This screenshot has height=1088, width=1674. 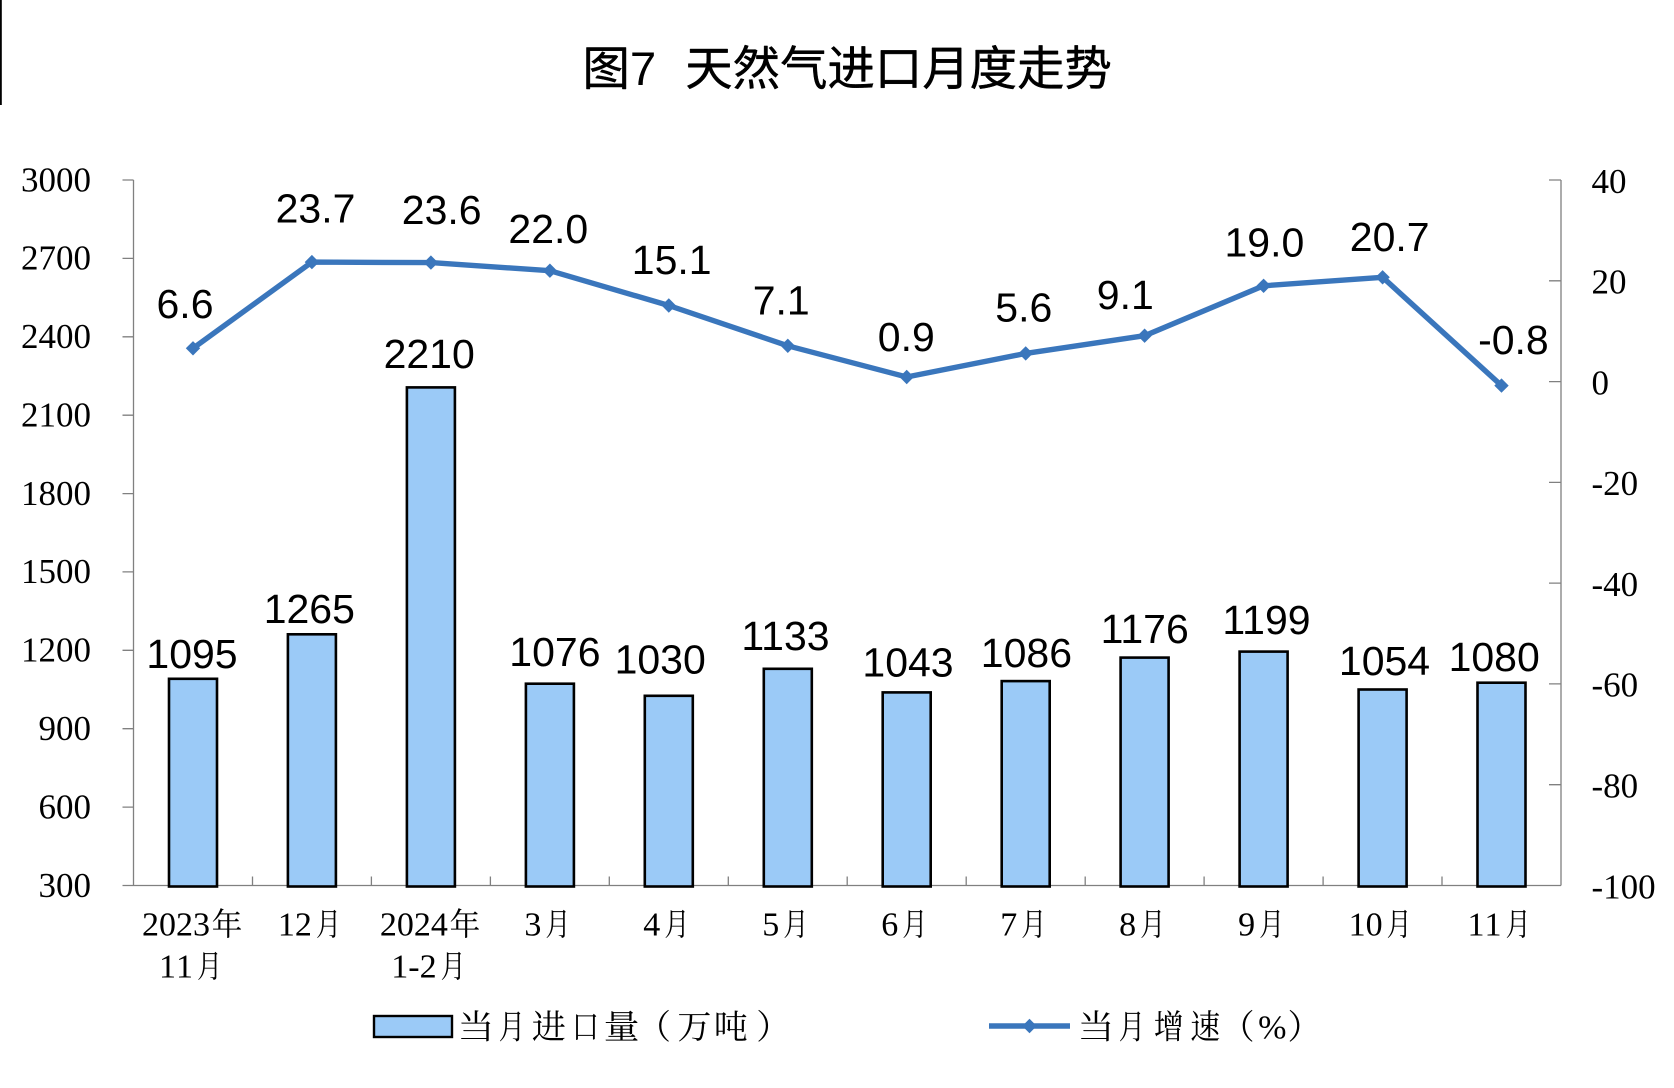 What do you see at coordinates (1127, 925) in the screenshot?
I see `svg-text: 8` at bounding box center [1127, 925].